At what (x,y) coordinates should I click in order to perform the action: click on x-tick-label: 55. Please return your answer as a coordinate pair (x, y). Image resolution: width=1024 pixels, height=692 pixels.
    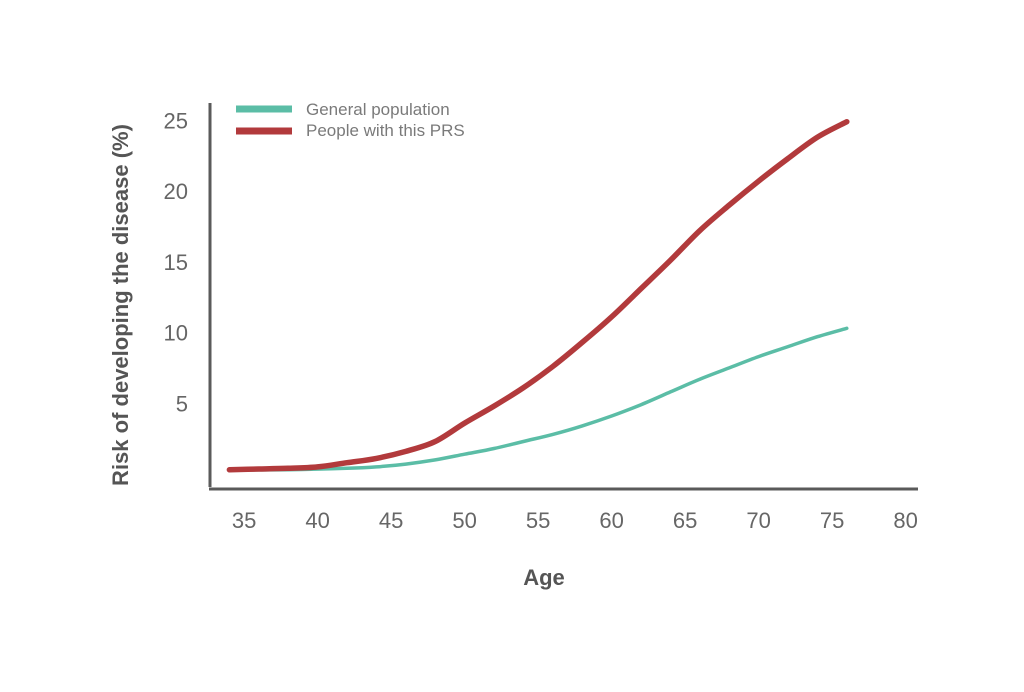
    Looking at the image, I should click on (538, 520).